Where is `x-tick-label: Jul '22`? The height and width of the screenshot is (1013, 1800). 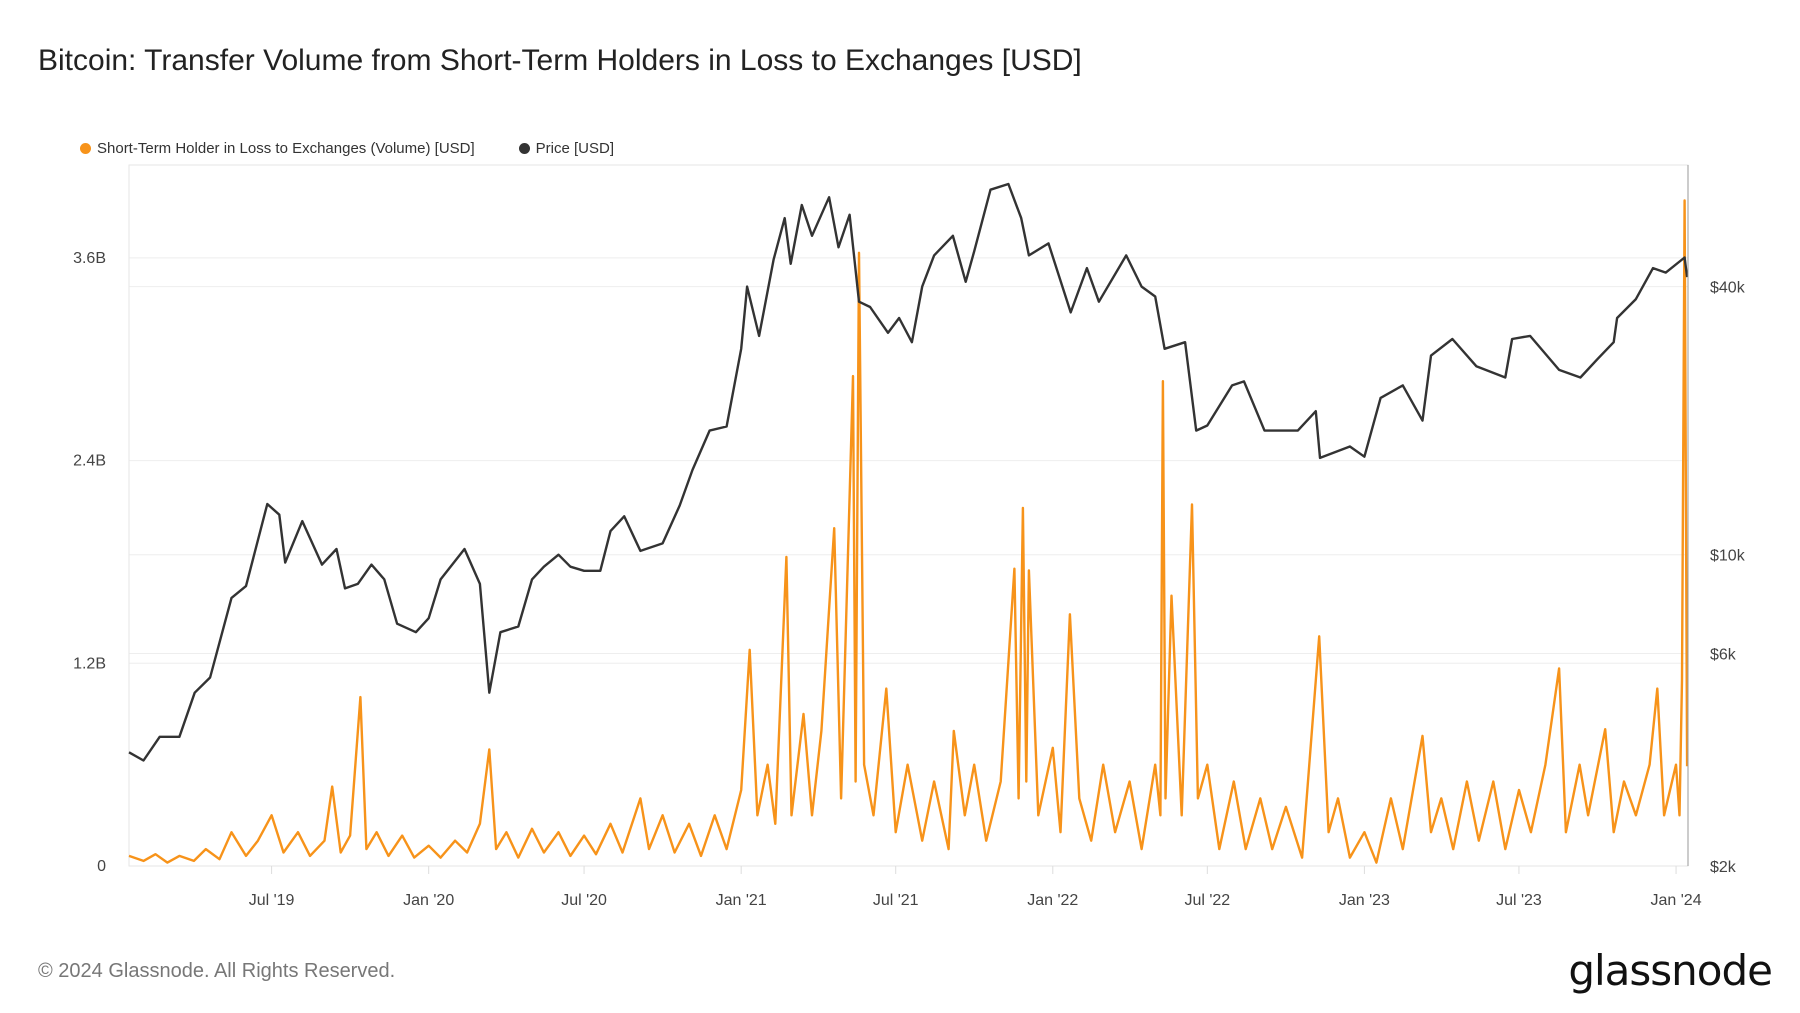
x-tick-label: Jul '22 is located at coordinates (1207, 900).